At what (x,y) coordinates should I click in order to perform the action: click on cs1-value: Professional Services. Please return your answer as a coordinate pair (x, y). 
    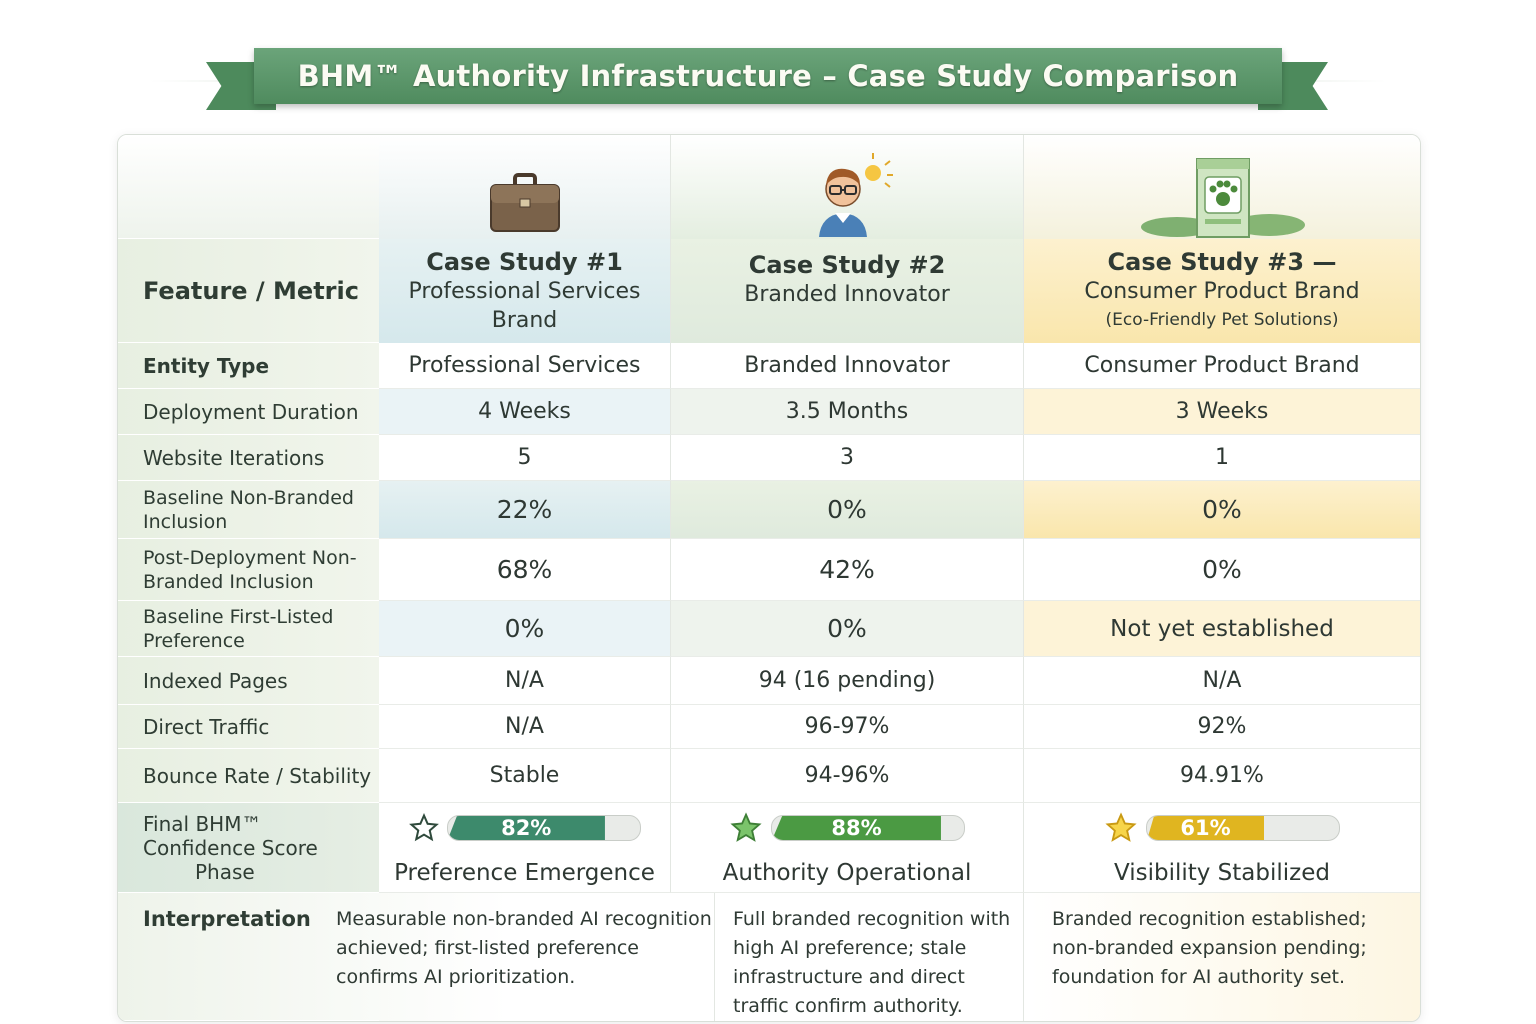
    Looking at the image, I should click on (524, 366).